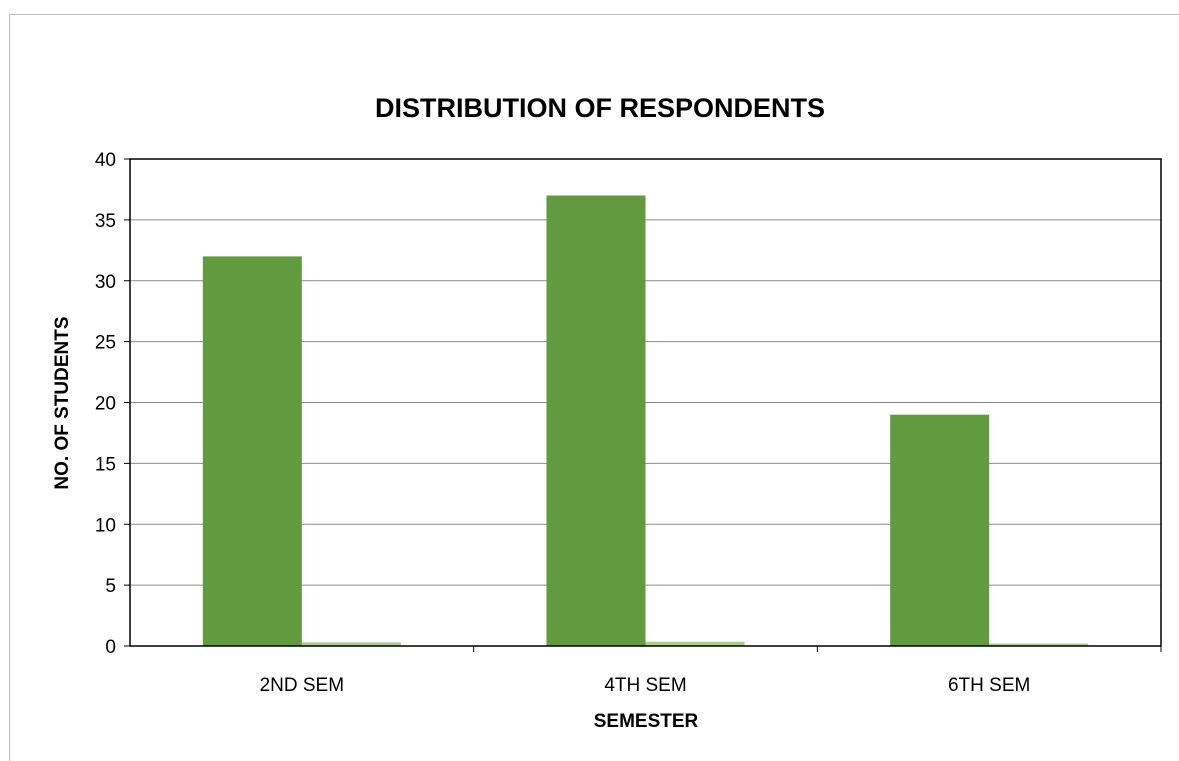 This screenshot has height=761, width=1179. What do you see at coordinates (105, 221) in the screenshot?
I see `y-tick-label: 35` at bounding box center [105, 221].